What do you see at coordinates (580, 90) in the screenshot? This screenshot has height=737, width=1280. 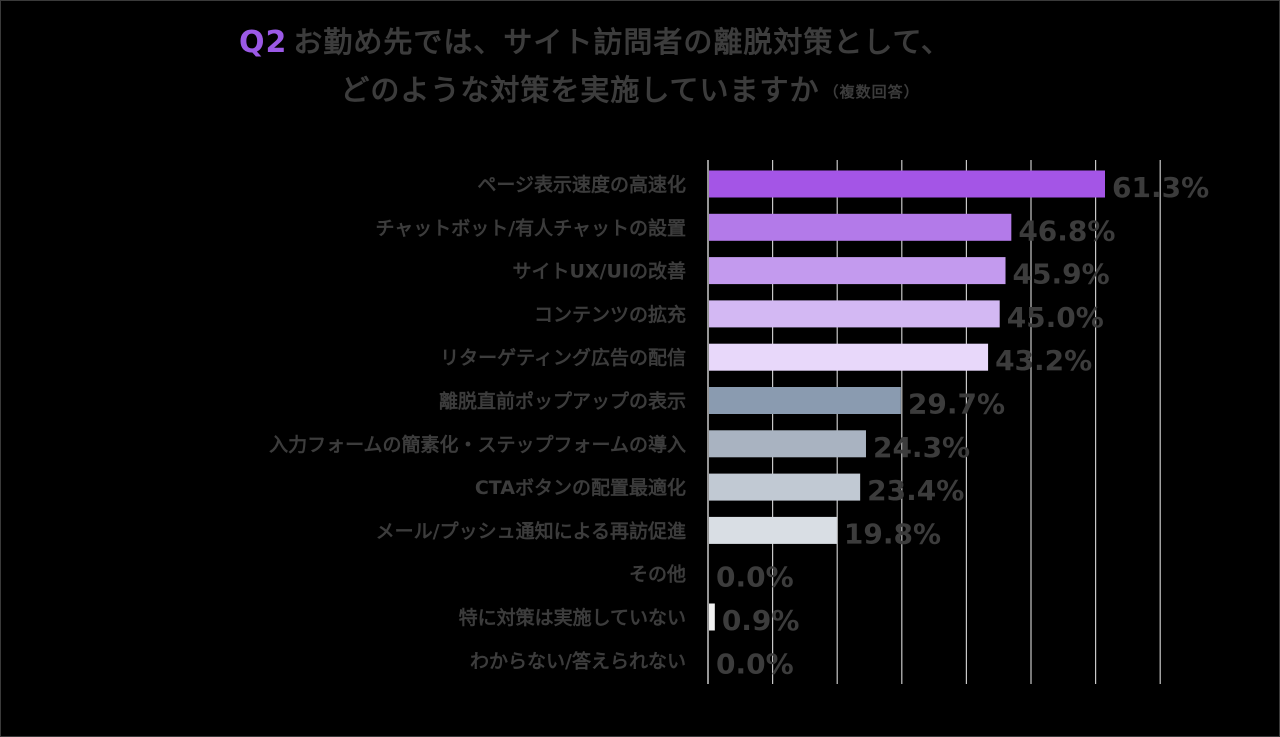 I see `title-text-2: どのような対策を実施していますか` at bounding box center [580, 90].